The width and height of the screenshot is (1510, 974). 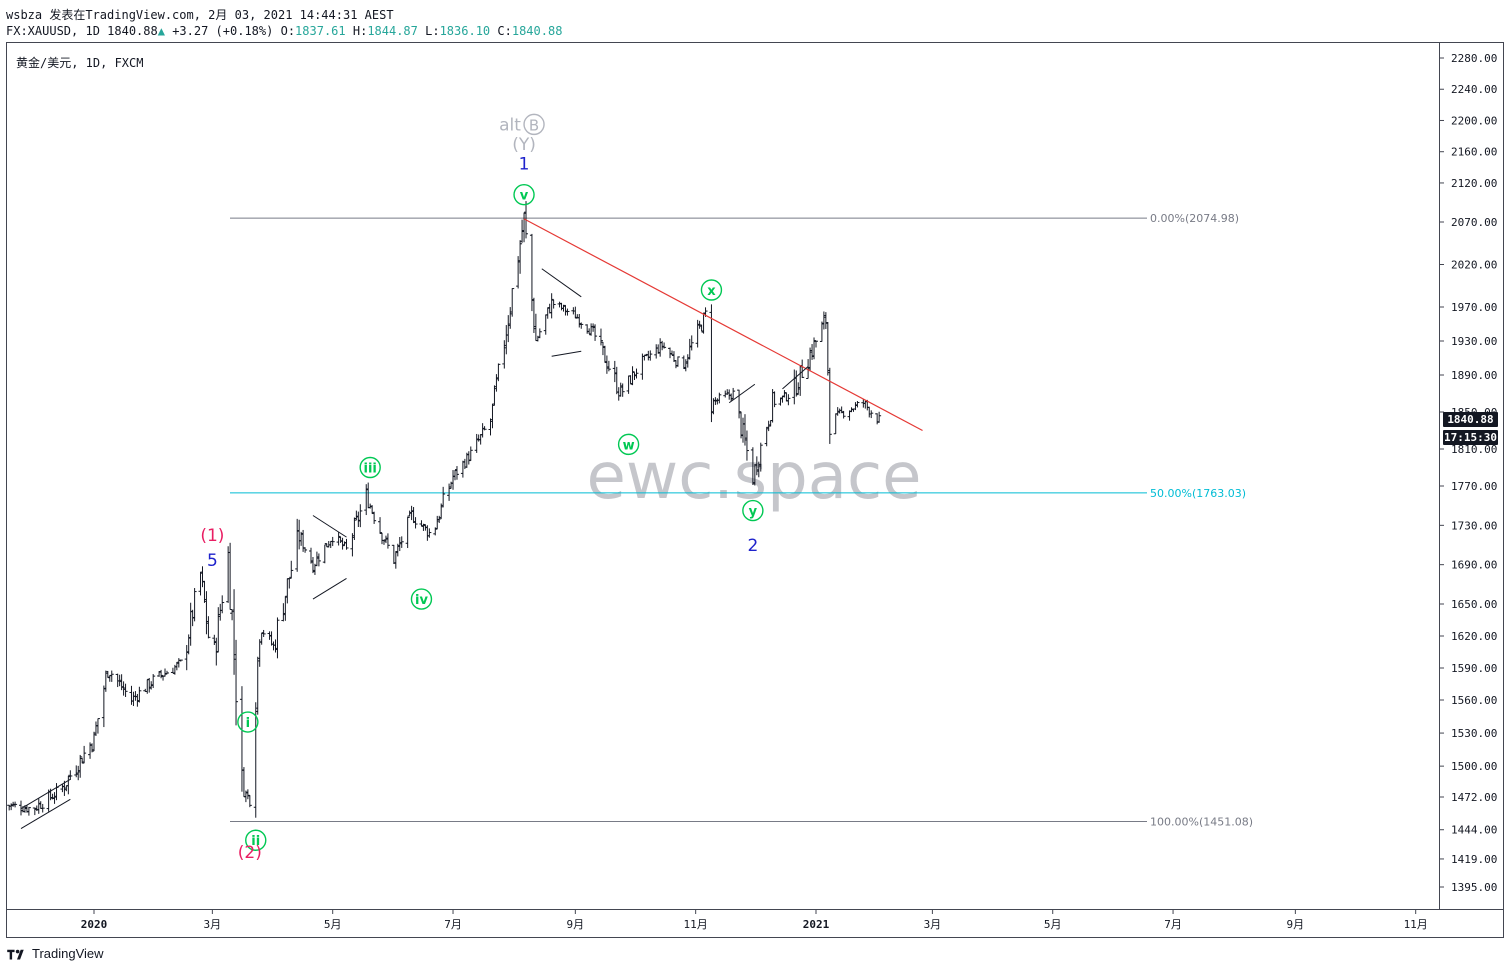 What do you see at coordinates (1474, 766) in the screenshot?
I see `price-tick-label: 1500.00` at bounding box center [1474, 766].